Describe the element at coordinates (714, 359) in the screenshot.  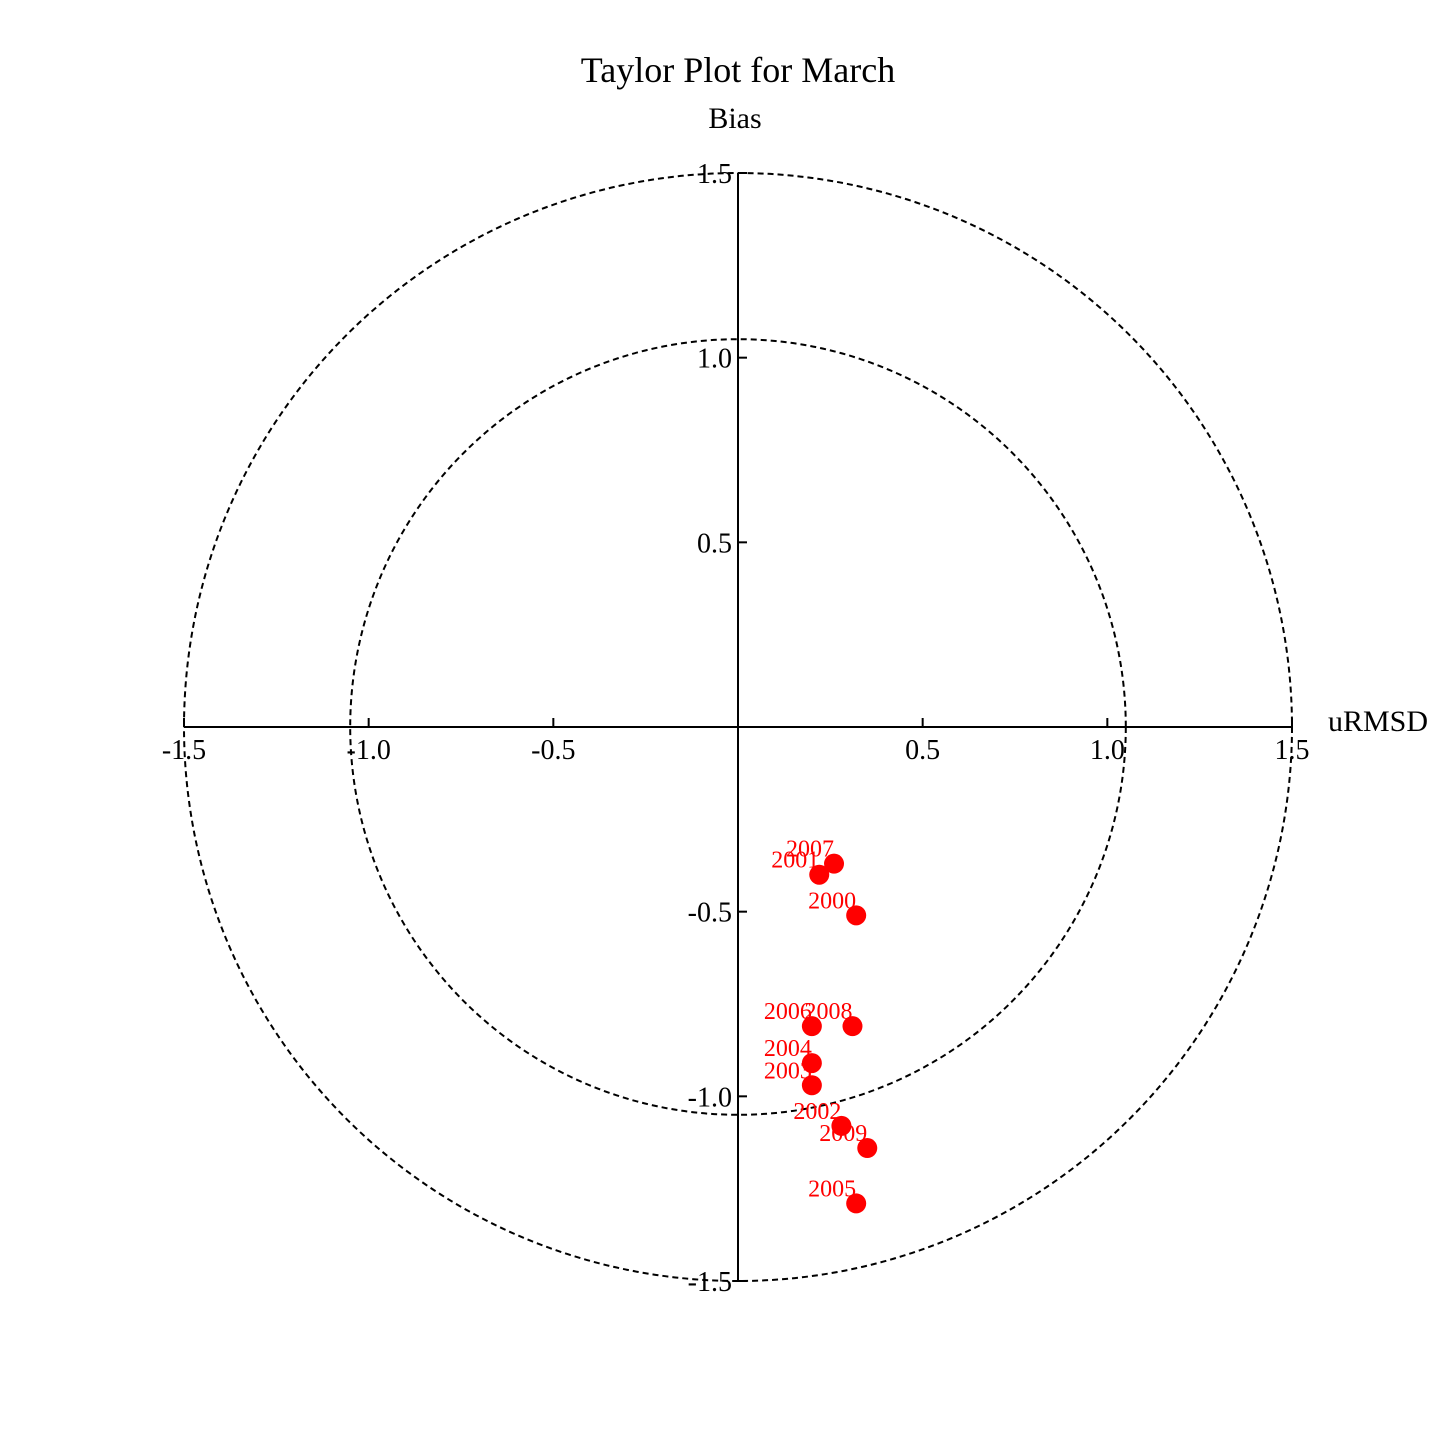
I see `y-tick-label: 1.0` at that location.